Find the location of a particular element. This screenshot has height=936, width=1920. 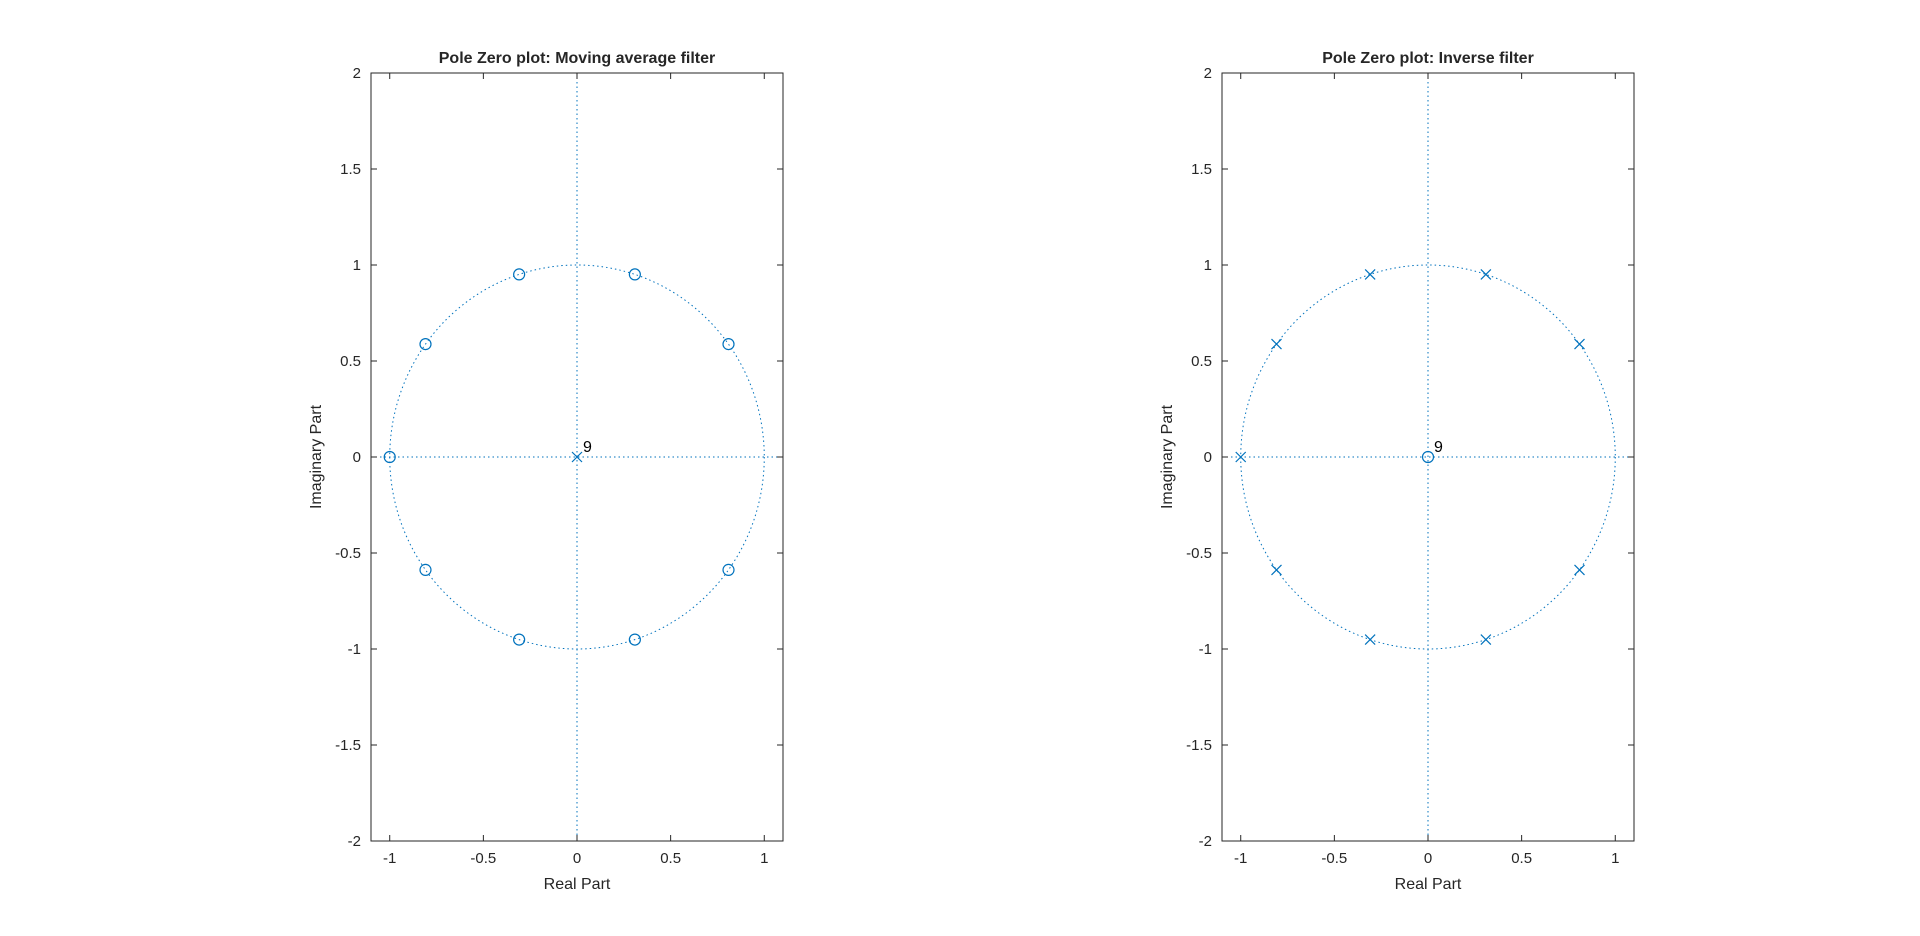

chart-title: Pole Zero plot: Inverse filter is located at coordinates (1428, 58).